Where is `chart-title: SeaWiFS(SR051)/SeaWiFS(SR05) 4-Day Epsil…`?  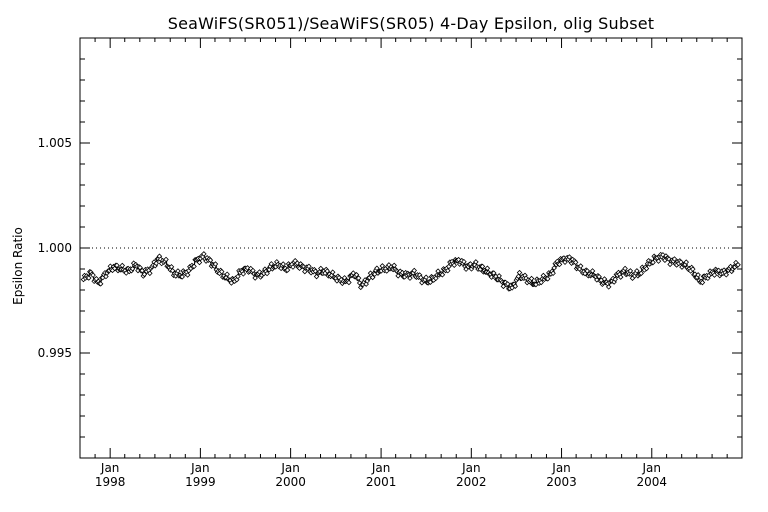 chart-title: SeaWiFS(SR051)/SeaWiFS(SR05) 4-Day Epsil… is located at coordinates (411, 23).